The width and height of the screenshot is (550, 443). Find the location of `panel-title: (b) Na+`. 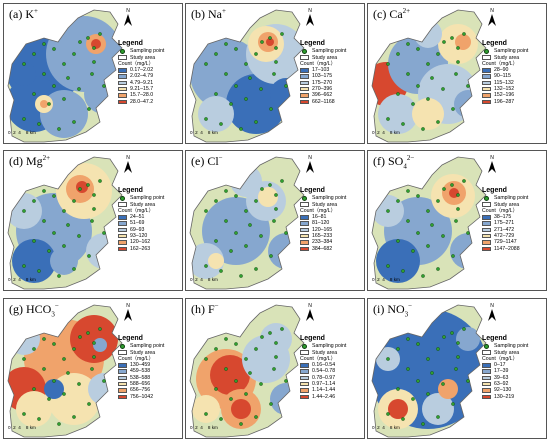

panel-title: (b) Na+ is located at coordinates (208, 14).